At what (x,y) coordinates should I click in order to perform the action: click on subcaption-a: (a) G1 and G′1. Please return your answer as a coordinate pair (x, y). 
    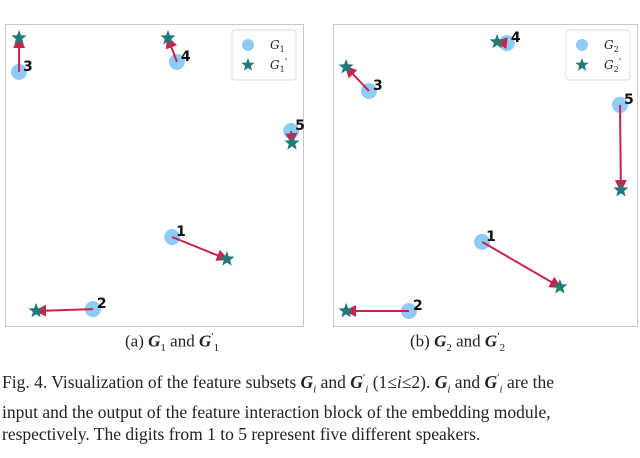
    Looking at the image, I should click on (172, 343).